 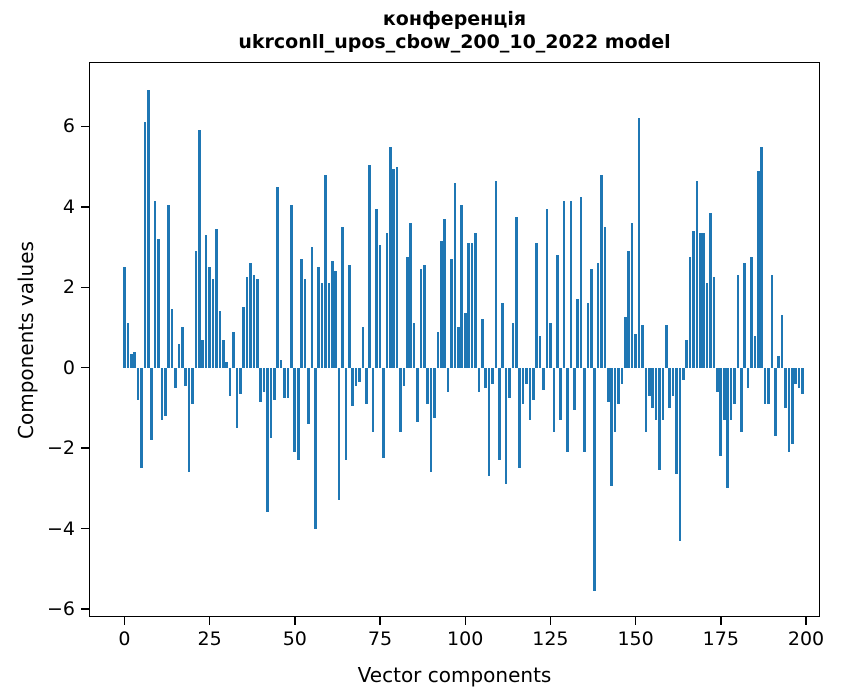 I want to click on x-tick-label-8: 200, so click(x=806, y=639).